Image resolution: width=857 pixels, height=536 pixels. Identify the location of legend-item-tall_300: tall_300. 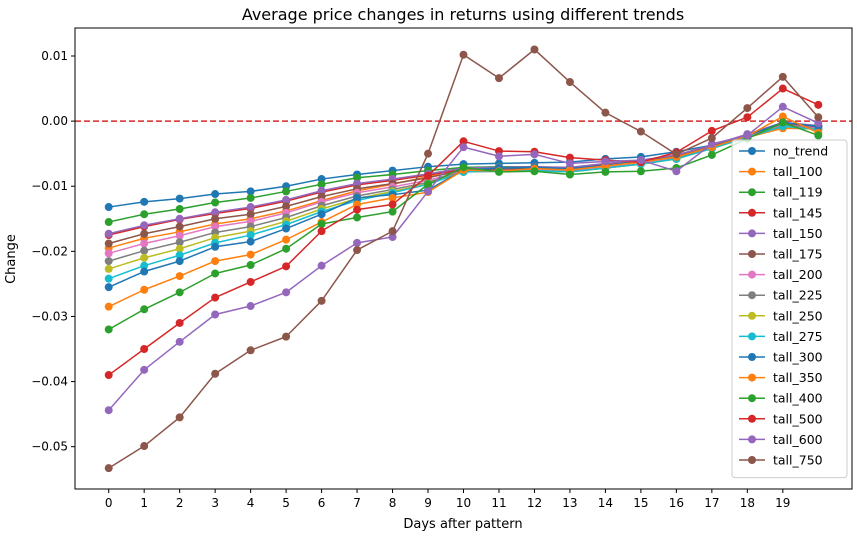
(781, 357).